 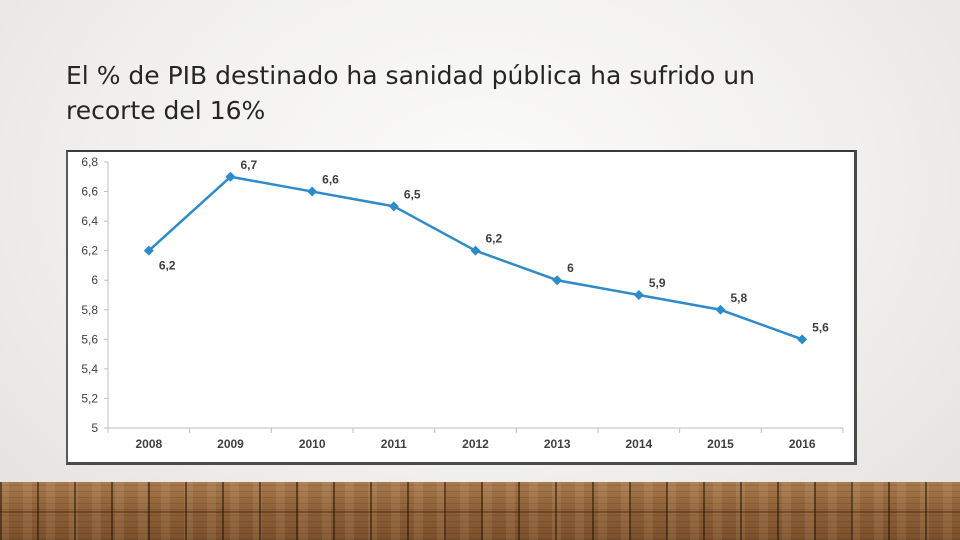 I want to click on x-tick-label: 2016, so click(x=802, y=444).